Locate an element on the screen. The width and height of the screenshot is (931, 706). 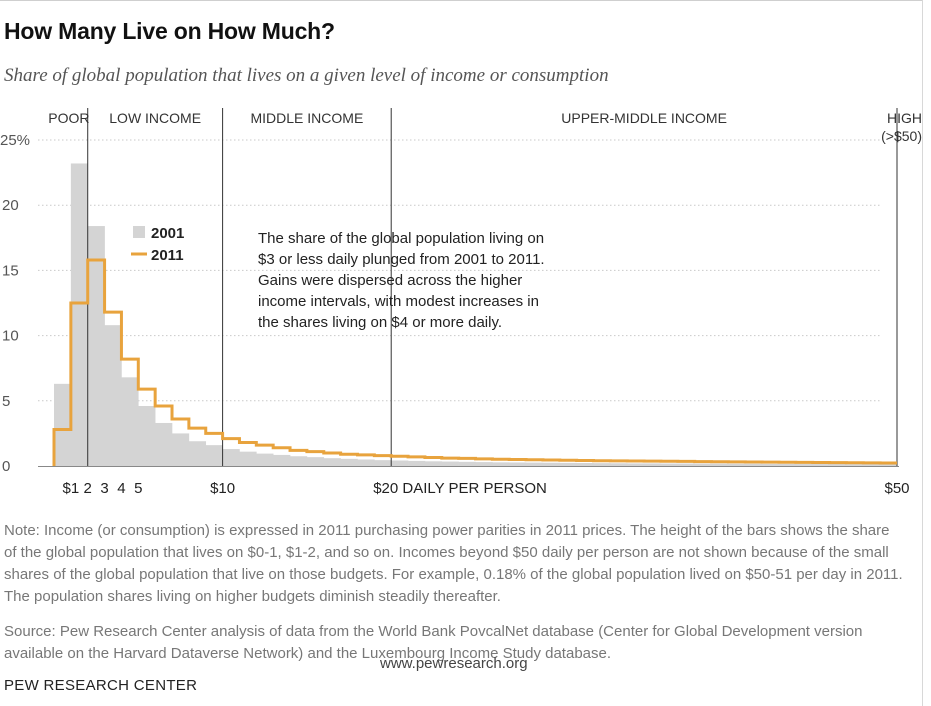
legend-swatch-2001 is located at coordinates (139, 232).